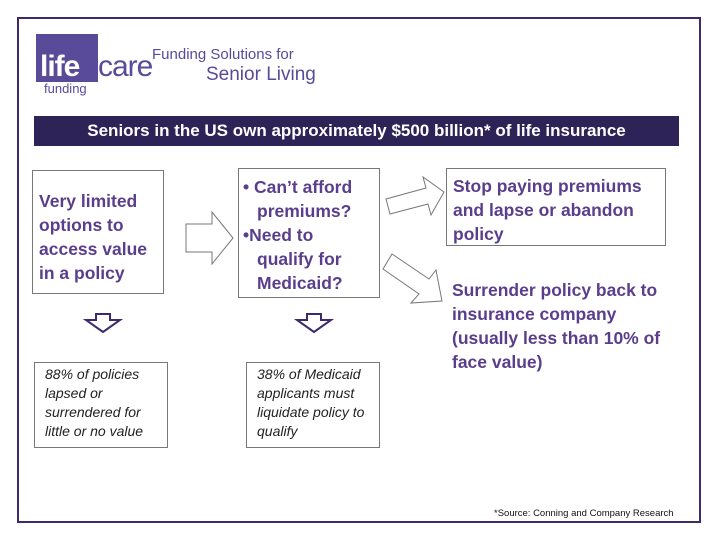 Image resolution: width=720 pixels, height=540 pixels. Describe the element at coordinates (60, 66) in the screenshot. I see `logo-life-text: life` at that location.